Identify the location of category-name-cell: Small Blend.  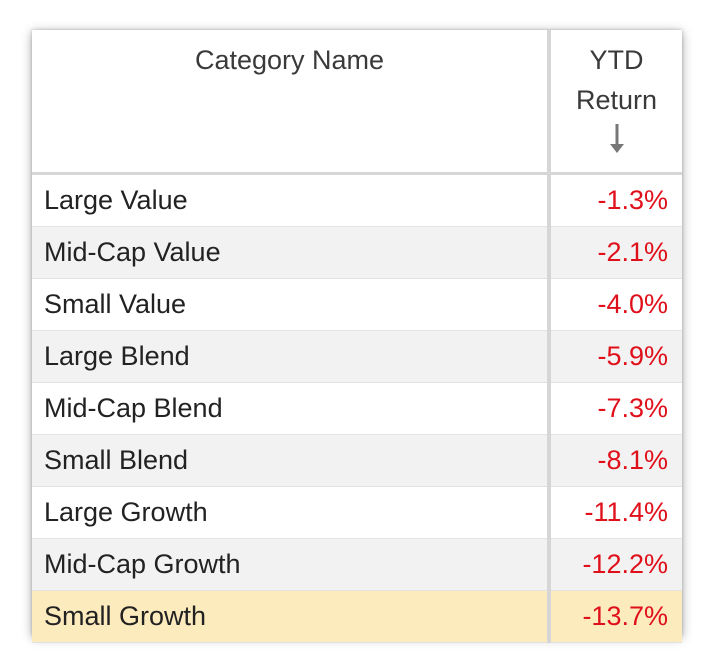
(291, 460).